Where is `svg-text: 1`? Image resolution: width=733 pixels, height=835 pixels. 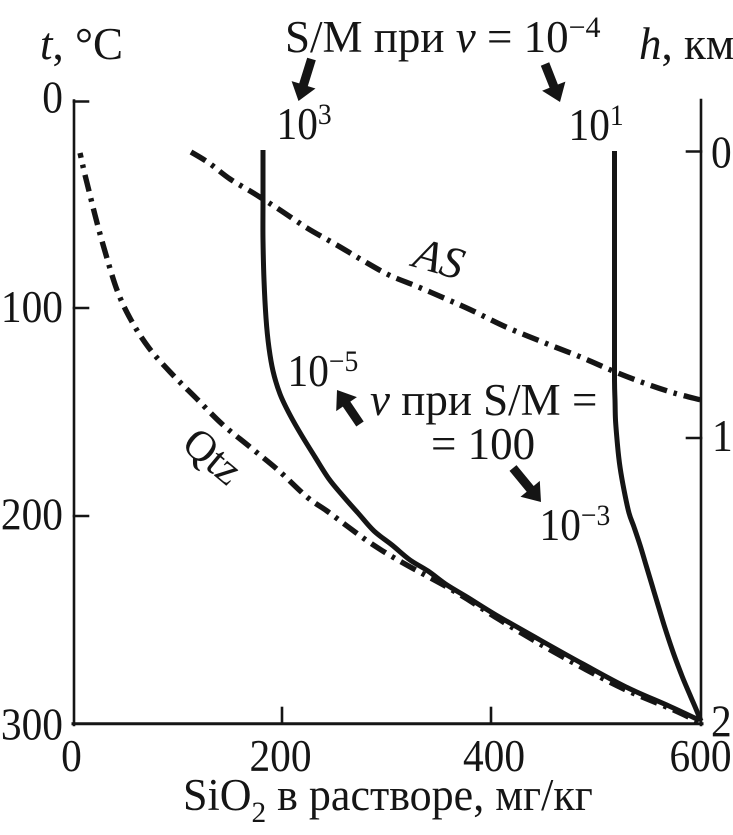
svg-text: 1 is located at coordinates (722, 436).